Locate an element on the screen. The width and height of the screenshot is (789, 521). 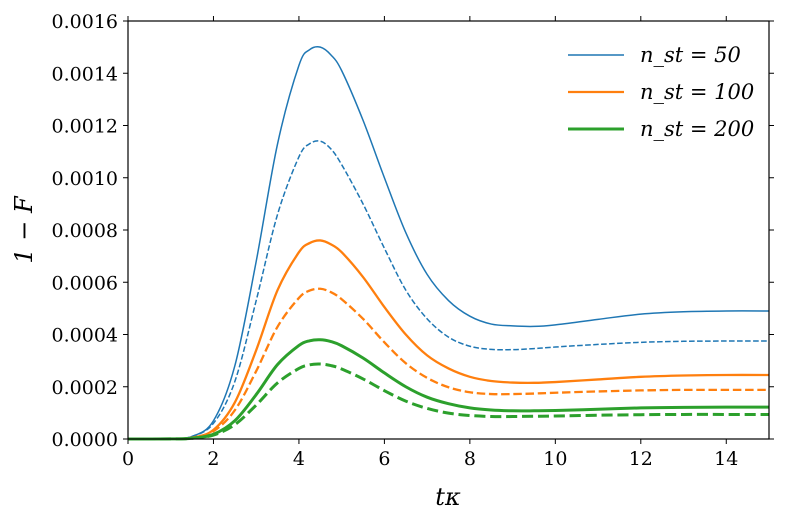
x-tick-label: 4 is located at coordinates (299, 459).